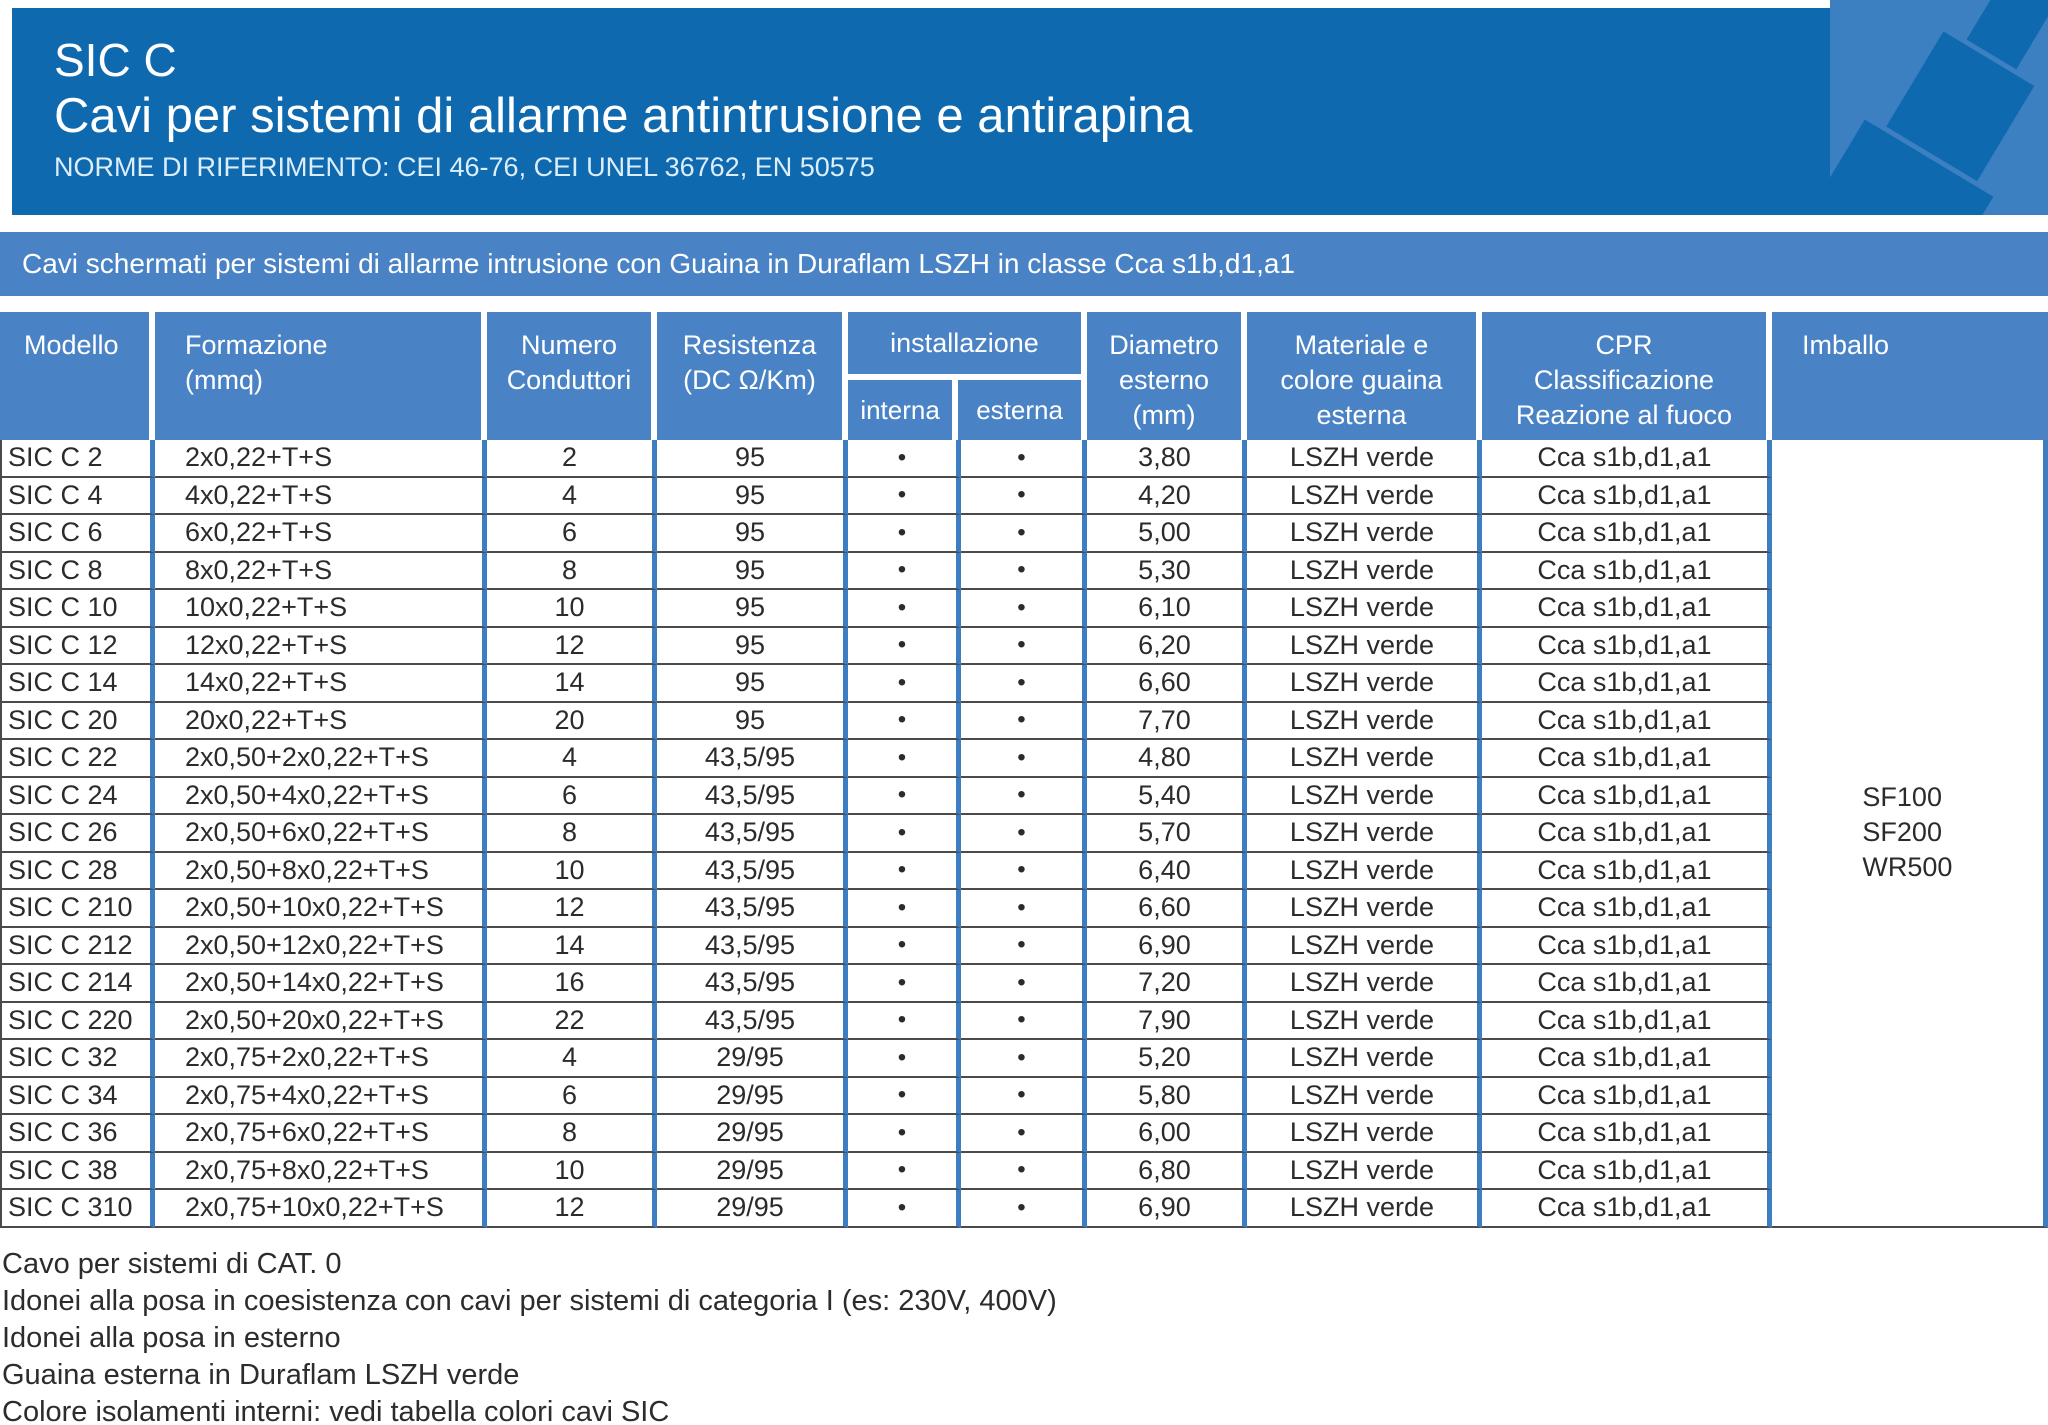 The height and width of the screenshot is (1425, 2048). I want to click on cell-model: SIC C 220, so click(77, 1021).